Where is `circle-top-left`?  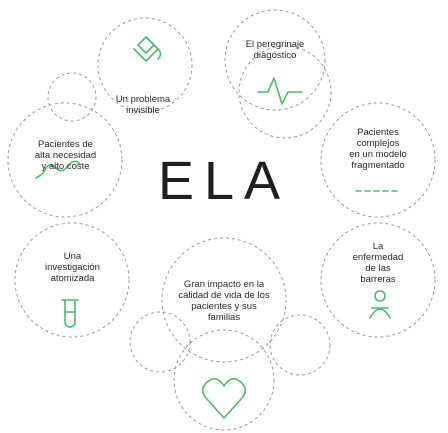
circle-top-left is located at coordinates (145, 65).